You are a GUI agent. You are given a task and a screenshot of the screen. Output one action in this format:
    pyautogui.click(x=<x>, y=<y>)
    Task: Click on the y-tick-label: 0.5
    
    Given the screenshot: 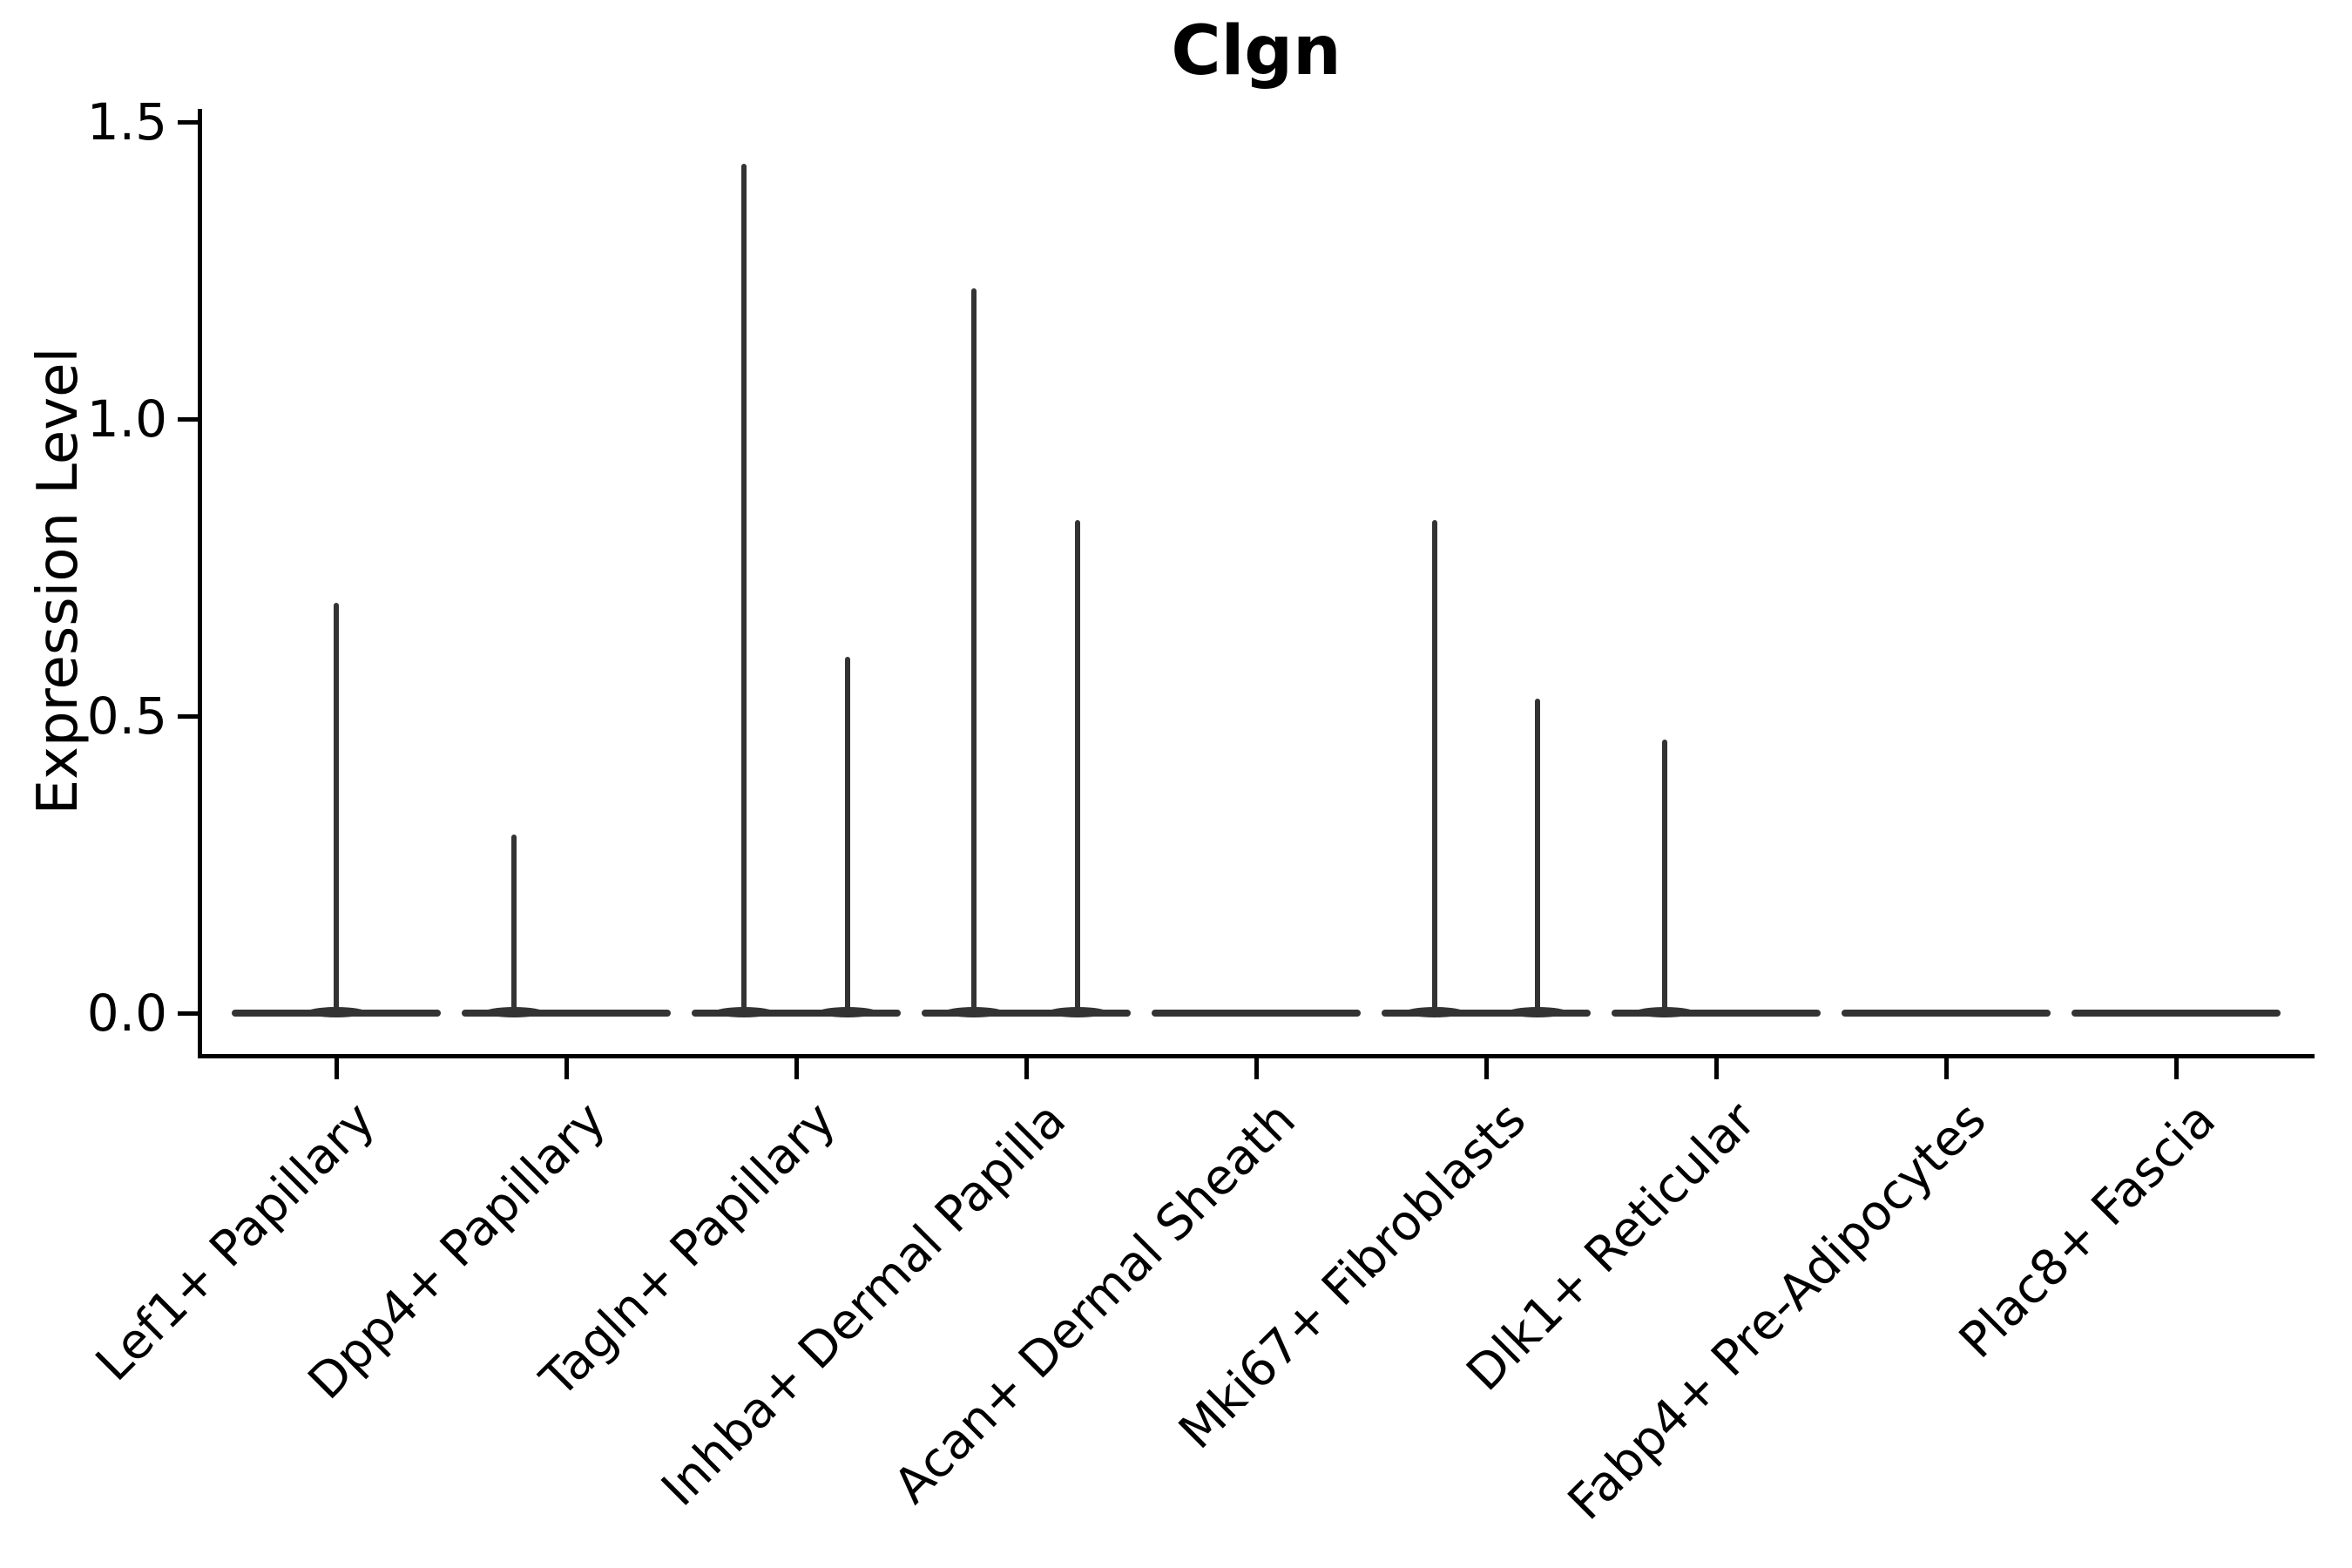 What is the action you would take?
    pyautogui.click(x=126, y=716)
    